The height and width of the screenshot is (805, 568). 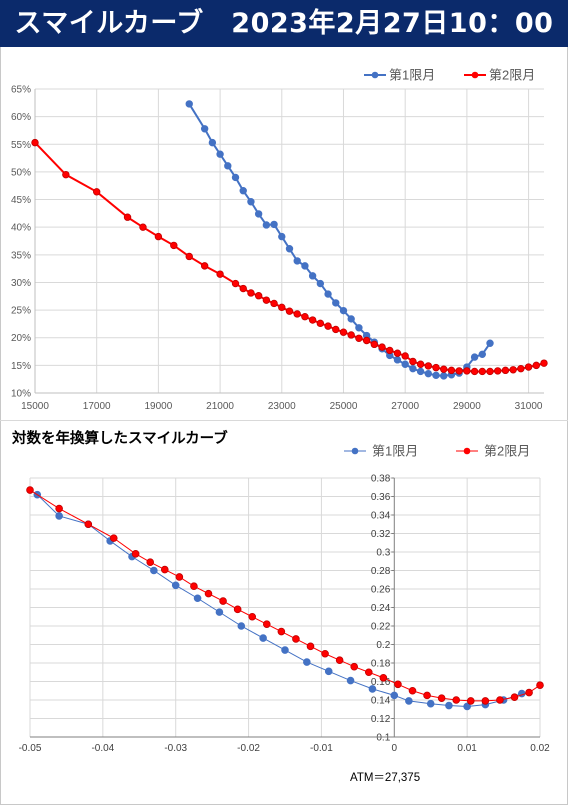 I want to click on x-tick-label: 0.02, so click(x=540, y=748).